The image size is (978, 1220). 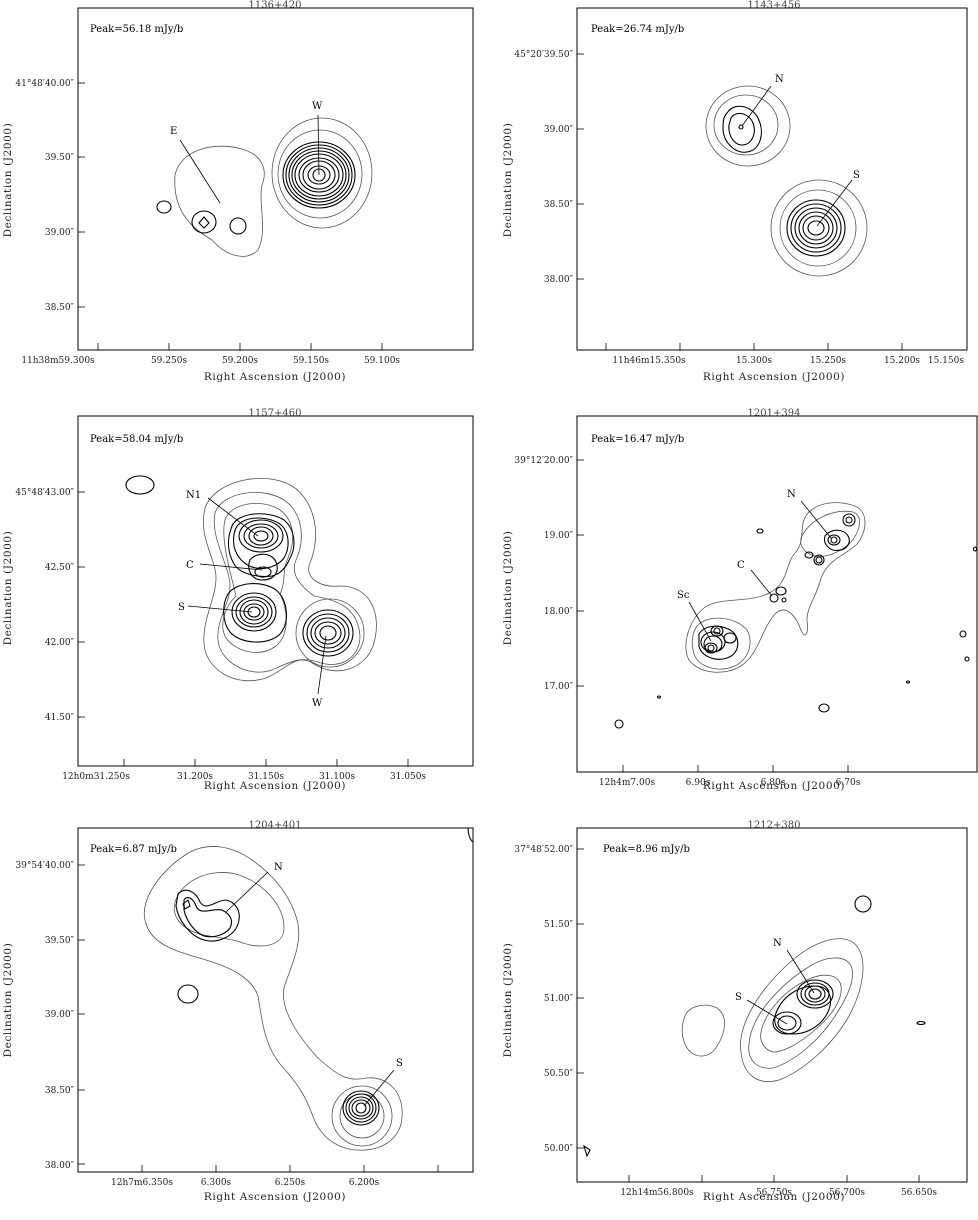 What do you see at coordinates (195, 777) in the screenshot?
I see `x-tick-label: 31.200s` at bounding box center [195, 777].